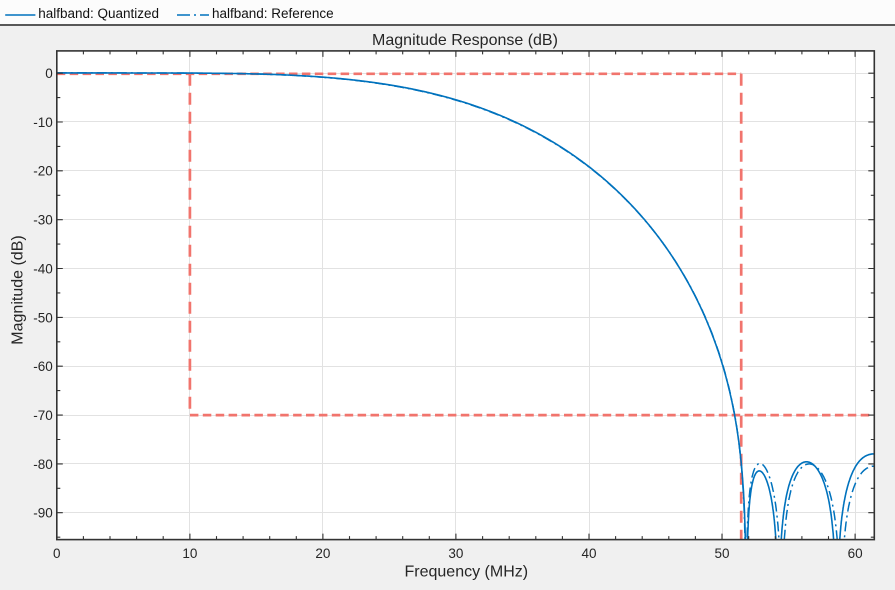 The image size is (895, 590). Describe the element at coordinates (43, 366) in the screenshot. I see `svg-text: -60` at that location.